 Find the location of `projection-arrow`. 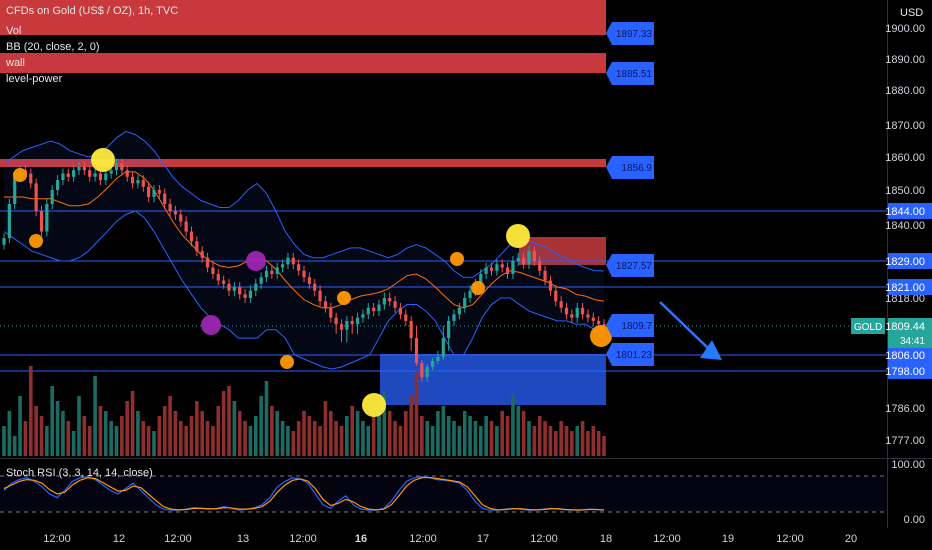

projection-arrow is located at coordinates (685, 326).